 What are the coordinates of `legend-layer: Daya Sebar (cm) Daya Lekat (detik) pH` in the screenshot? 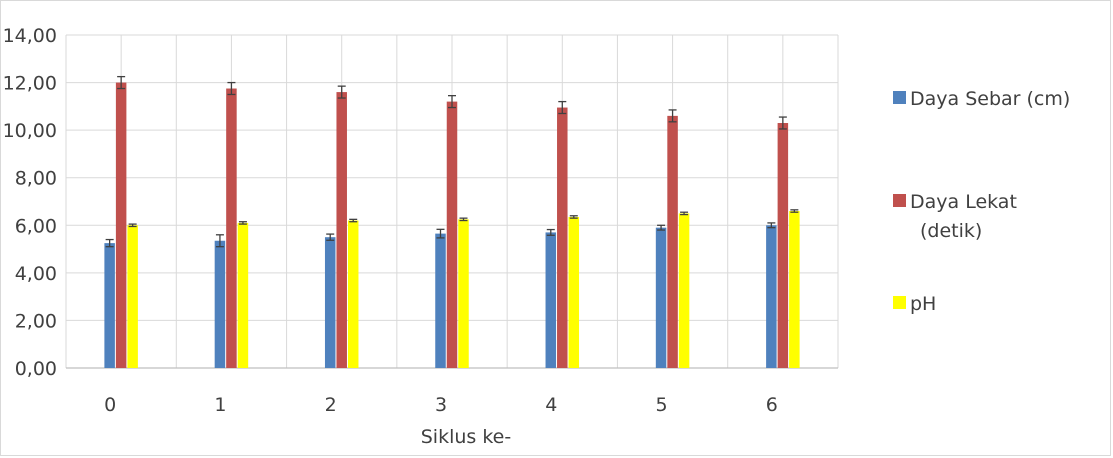 It's located at (981, 201).